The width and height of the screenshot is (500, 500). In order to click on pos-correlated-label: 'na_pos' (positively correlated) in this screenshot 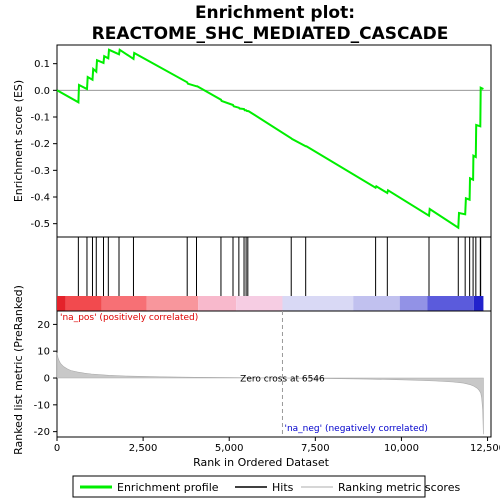, I will do `click(129, 318)`.